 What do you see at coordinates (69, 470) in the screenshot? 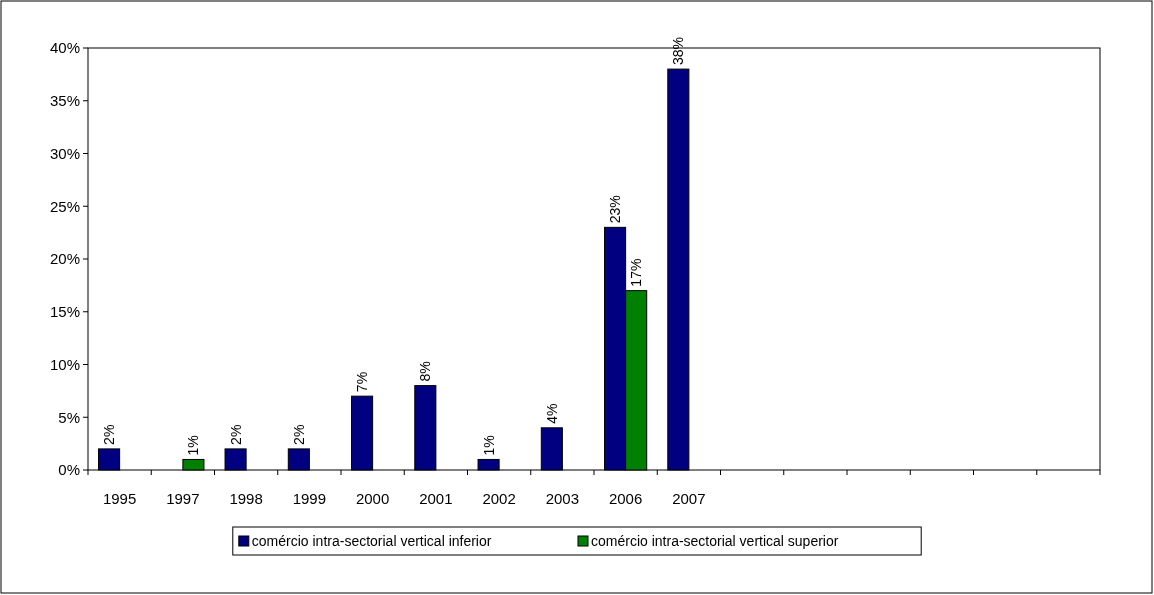
I see `y-tick-label: 0%` at bounding box center [69, 470].